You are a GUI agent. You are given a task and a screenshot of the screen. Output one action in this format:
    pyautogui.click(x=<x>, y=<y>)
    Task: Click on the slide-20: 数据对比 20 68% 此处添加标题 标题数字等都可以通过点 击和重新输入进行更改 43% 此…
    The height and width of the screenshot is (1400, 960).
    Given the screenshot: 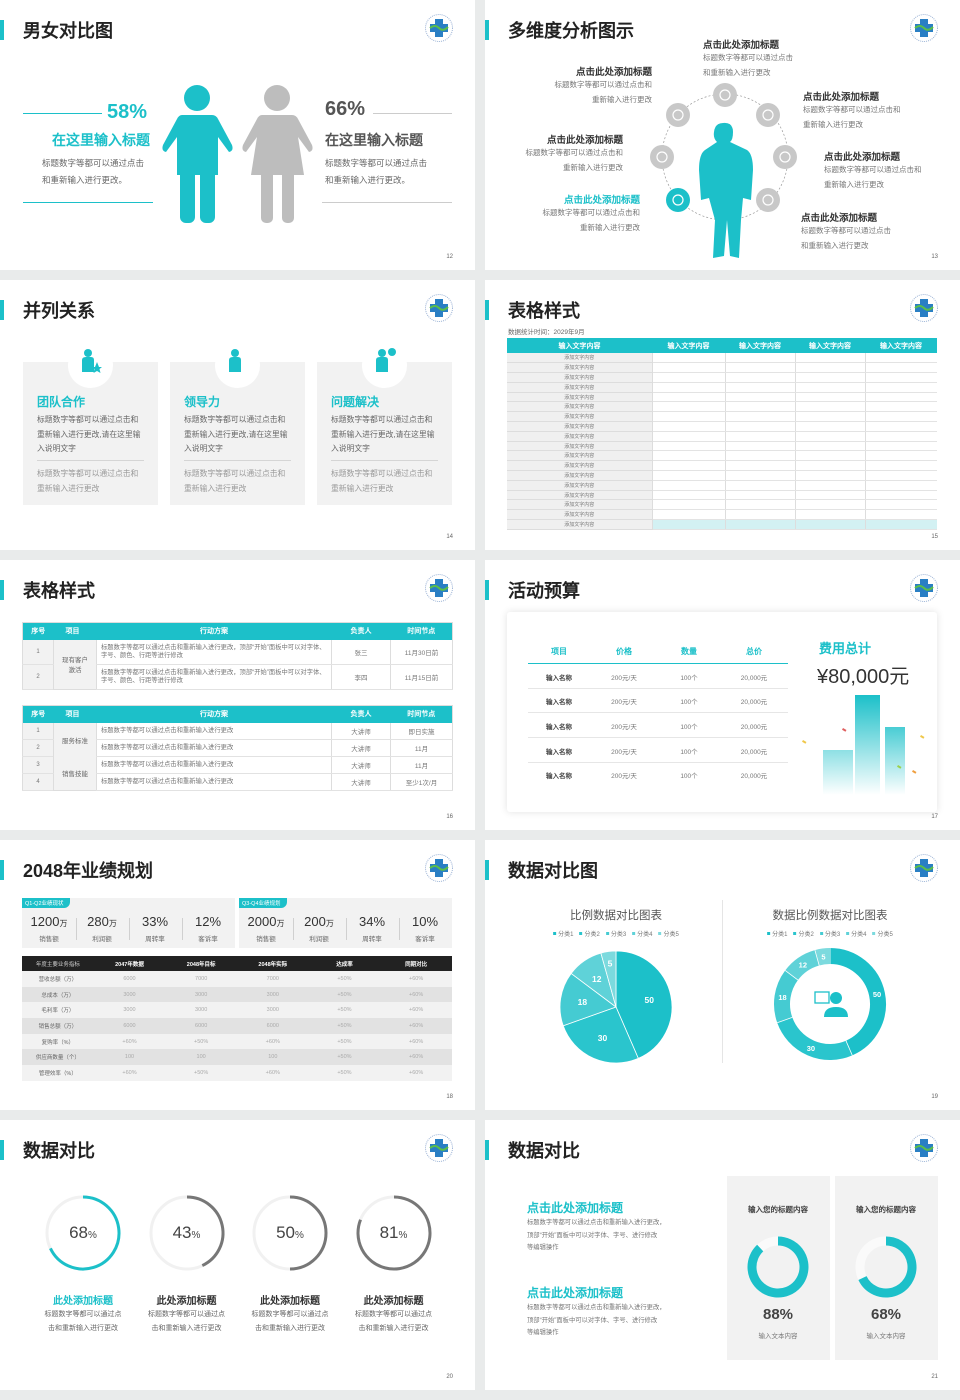 What is the action you would take?
    pyautogui.click(x=237, y=1255)
    